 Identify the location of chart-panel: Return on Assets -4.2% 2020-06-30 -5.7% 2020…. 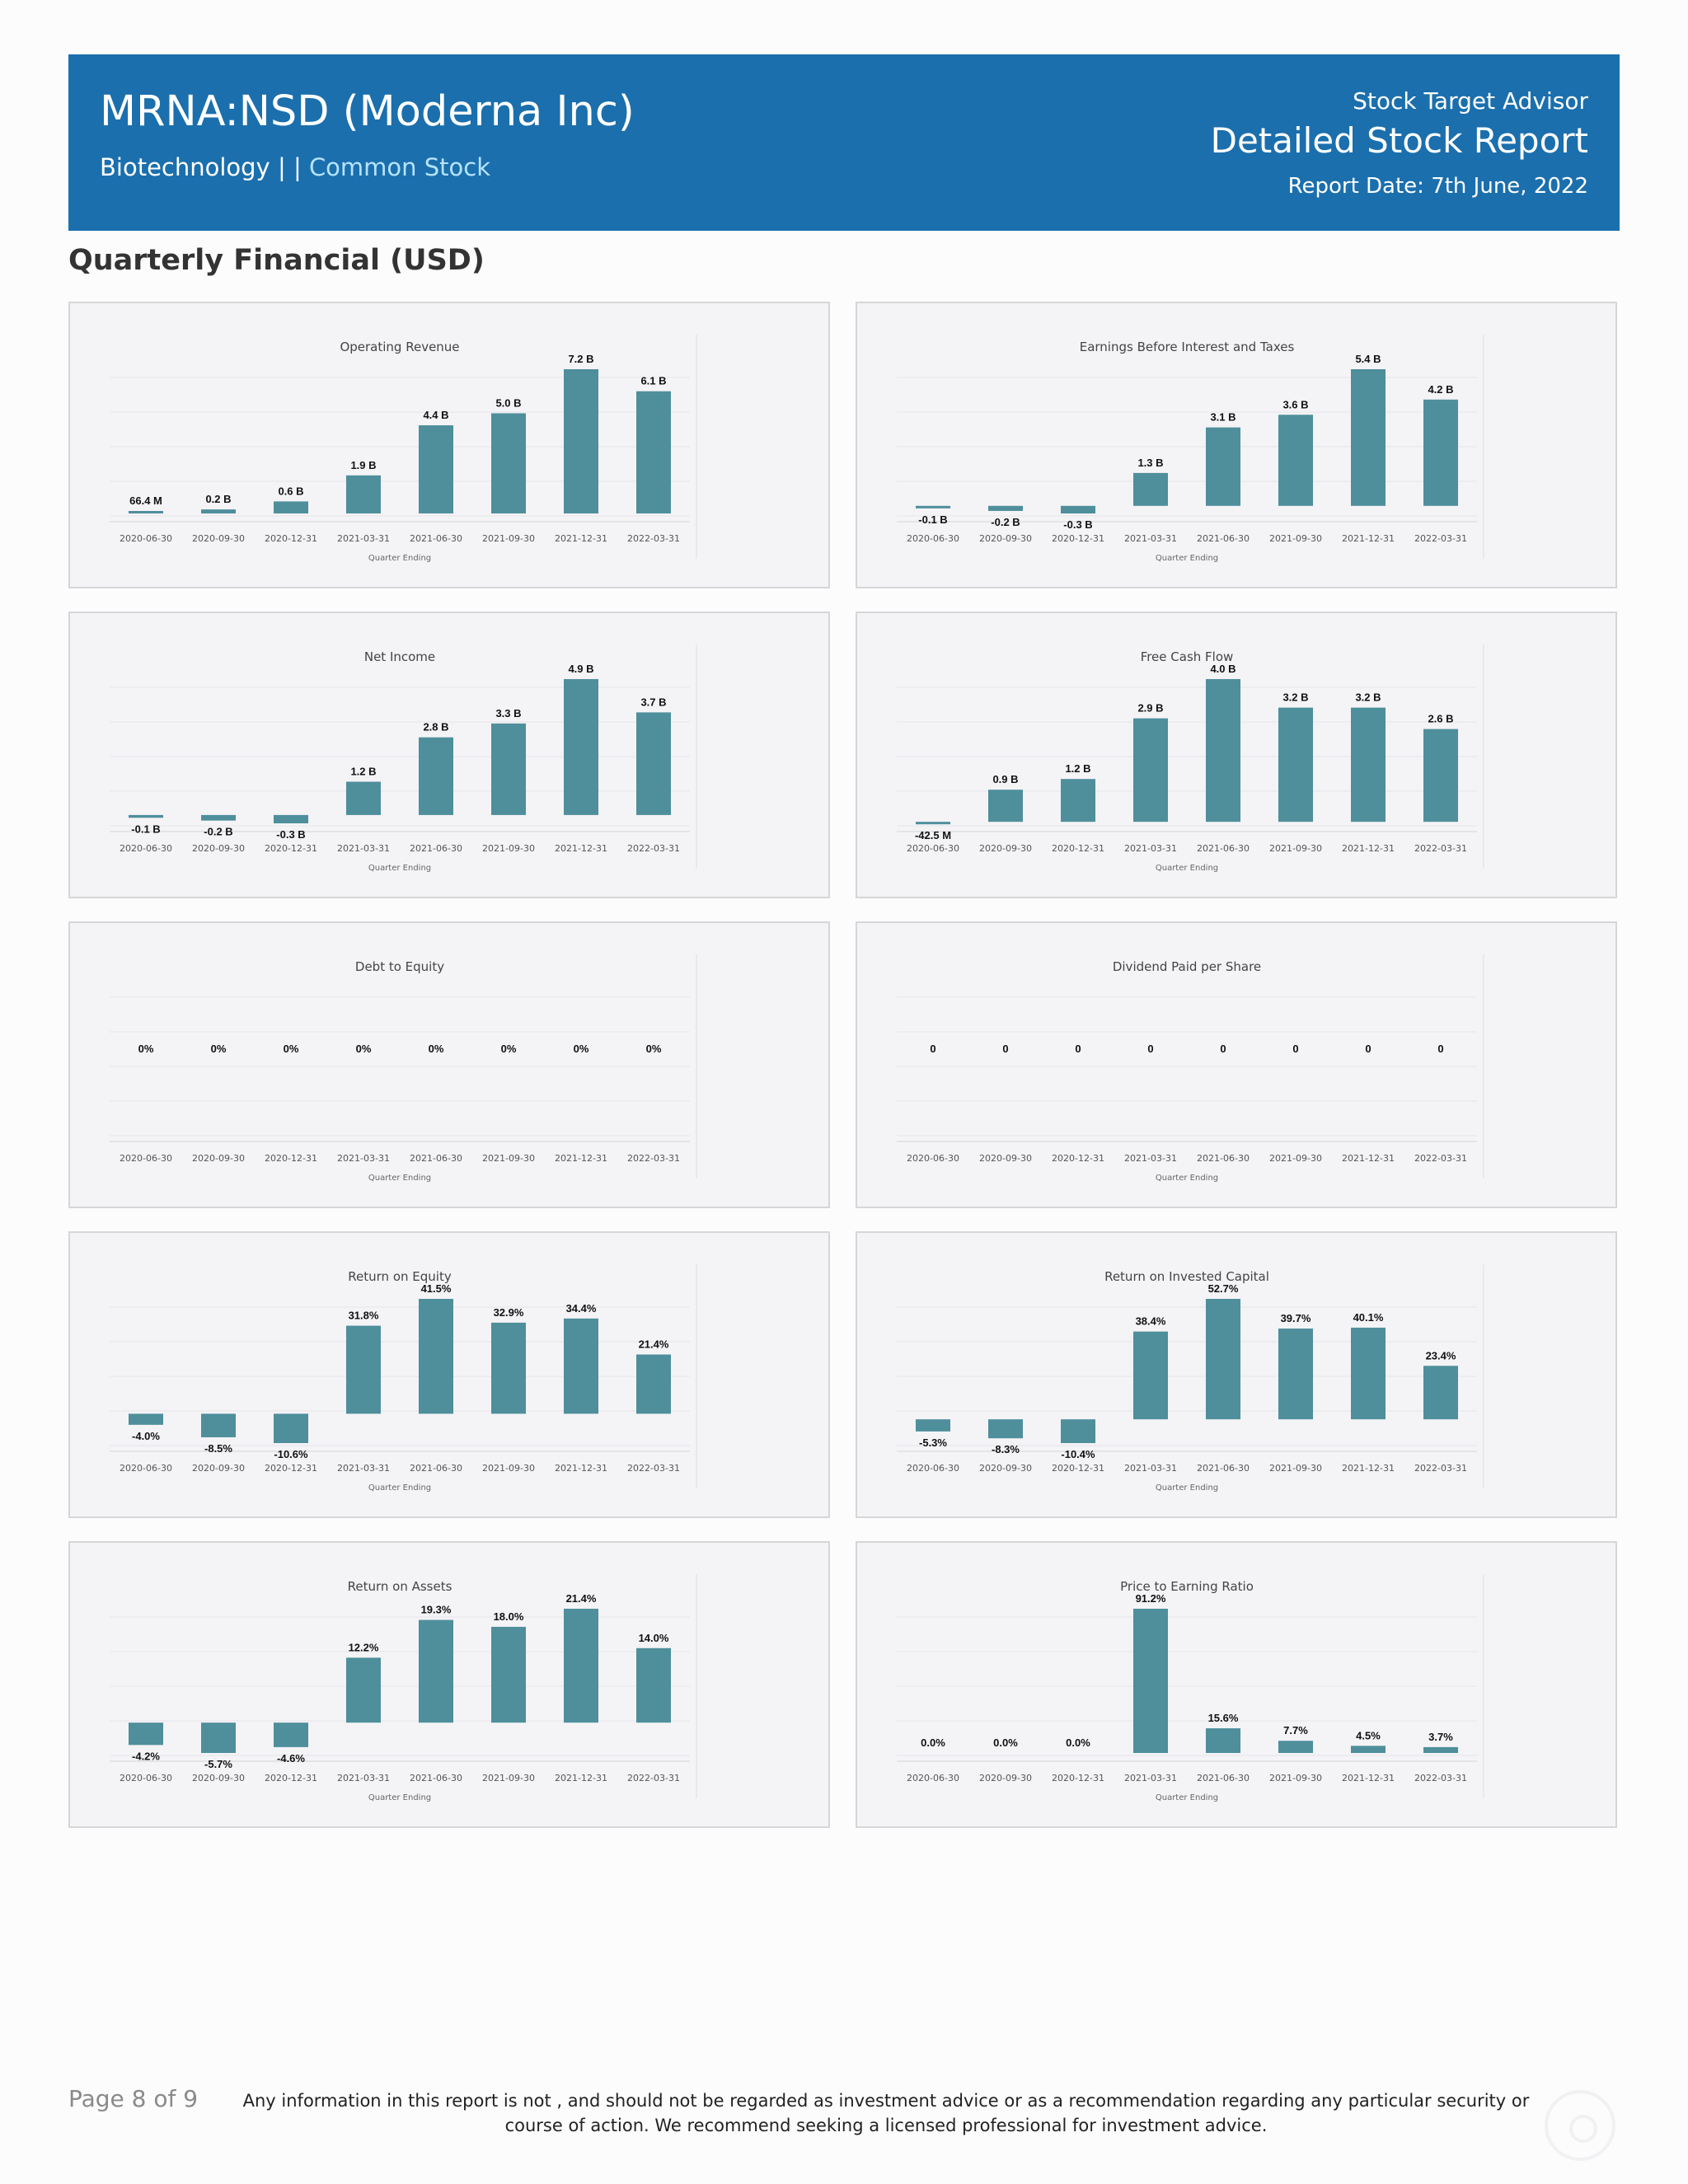
(449, 1684).